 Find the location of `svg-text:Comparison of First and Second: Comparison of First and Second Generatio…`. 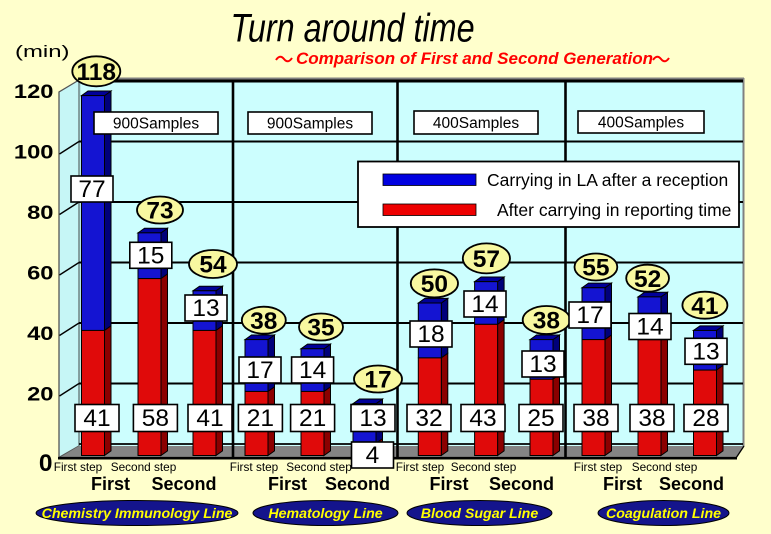

svg-text:Comparison of First and Second: Comparison of First and Second Generatio… is located at coordinates (474, 58).